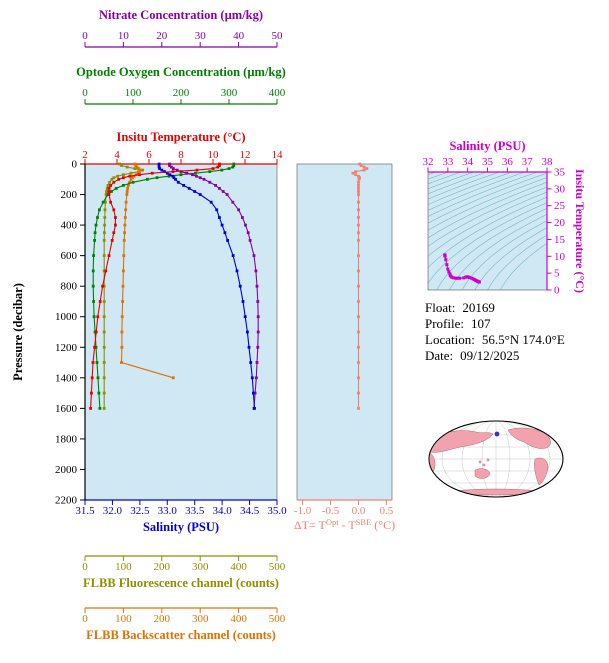 The image size is (609, 663). Describe the element at coordinates (113, 511) in the screenshot. I see `svg-text: 32.0` at that location.